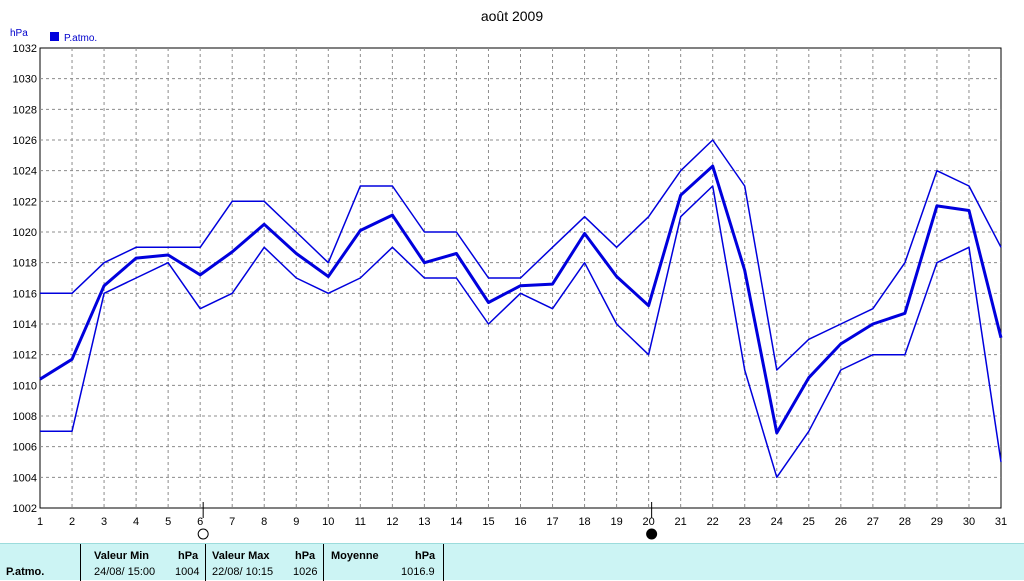  I want to click on x-tick-label: 2, so click(72, 522).